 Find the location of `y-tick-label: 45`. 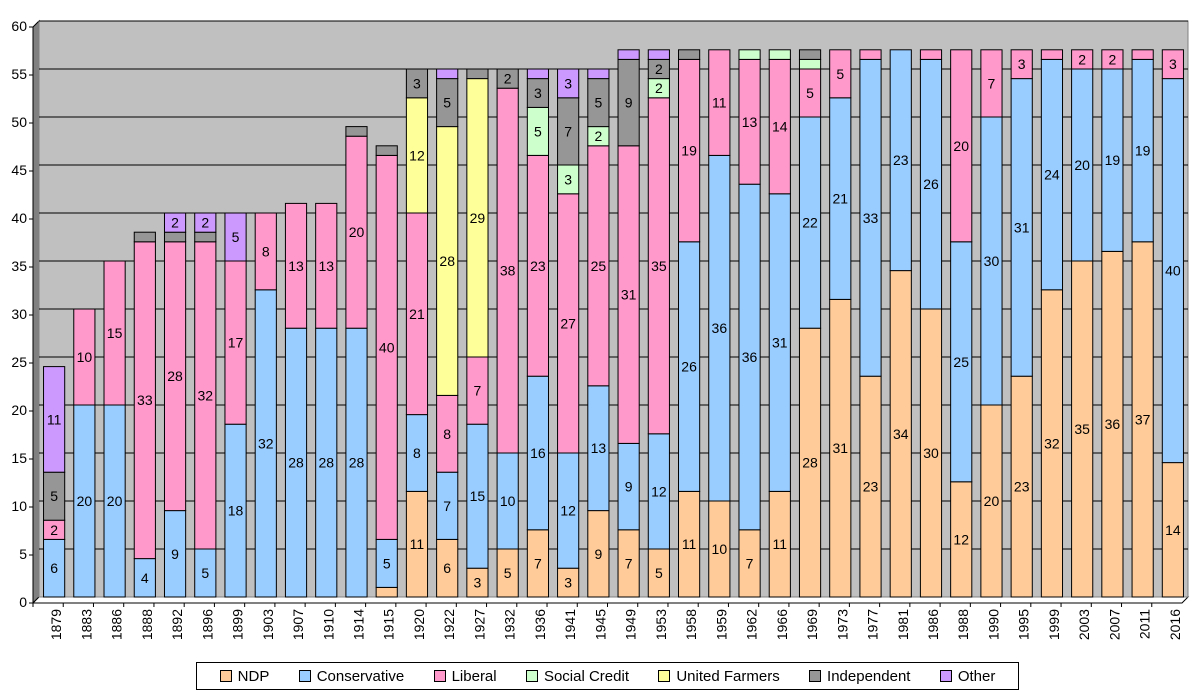

y-tick-label: 45 is located at coordinates (19, 170).